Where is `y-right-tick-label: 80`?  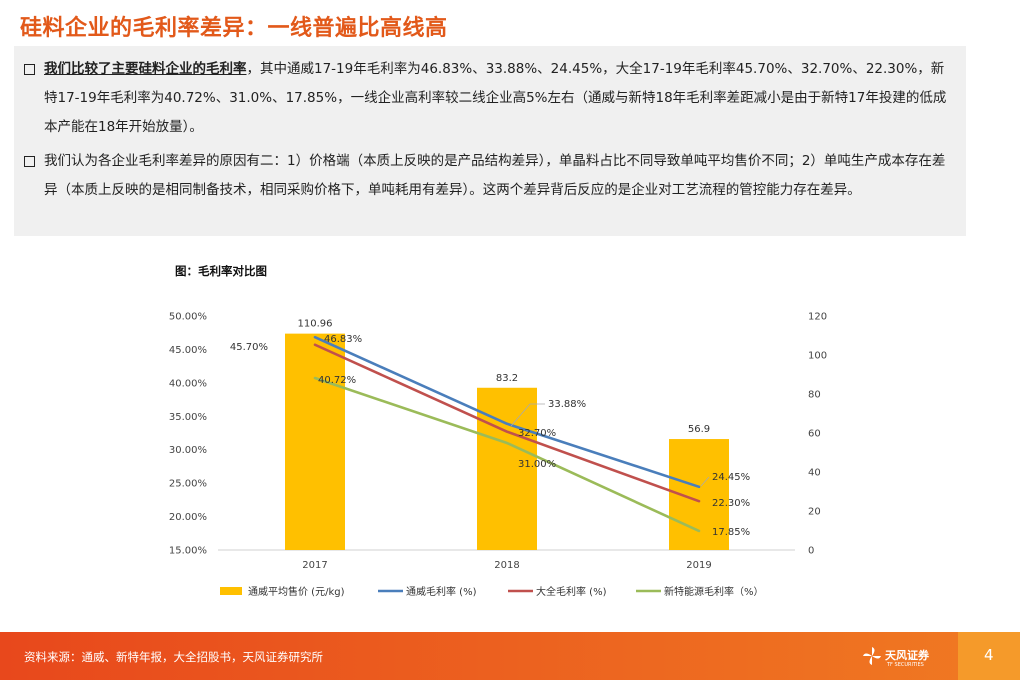 y-right-tick-label: 80 is located at coordinates (814, 395).